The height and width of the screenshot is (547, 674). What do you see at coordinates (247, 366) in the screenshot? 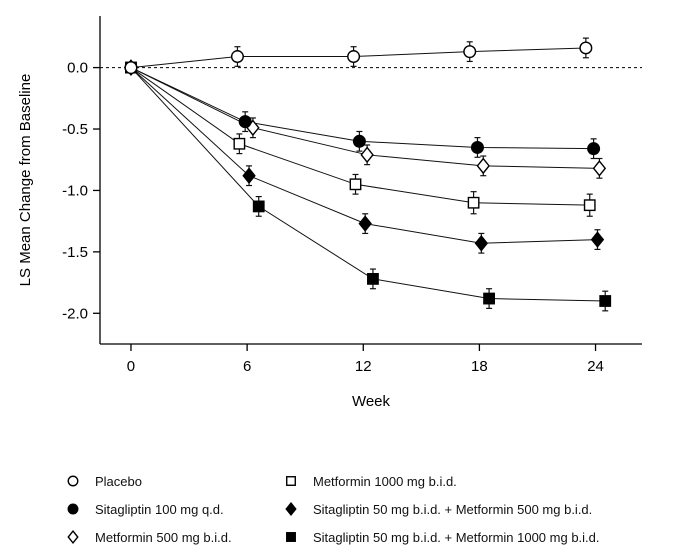
I see `x-tick-label: 6` at bounding box center [247, 366].